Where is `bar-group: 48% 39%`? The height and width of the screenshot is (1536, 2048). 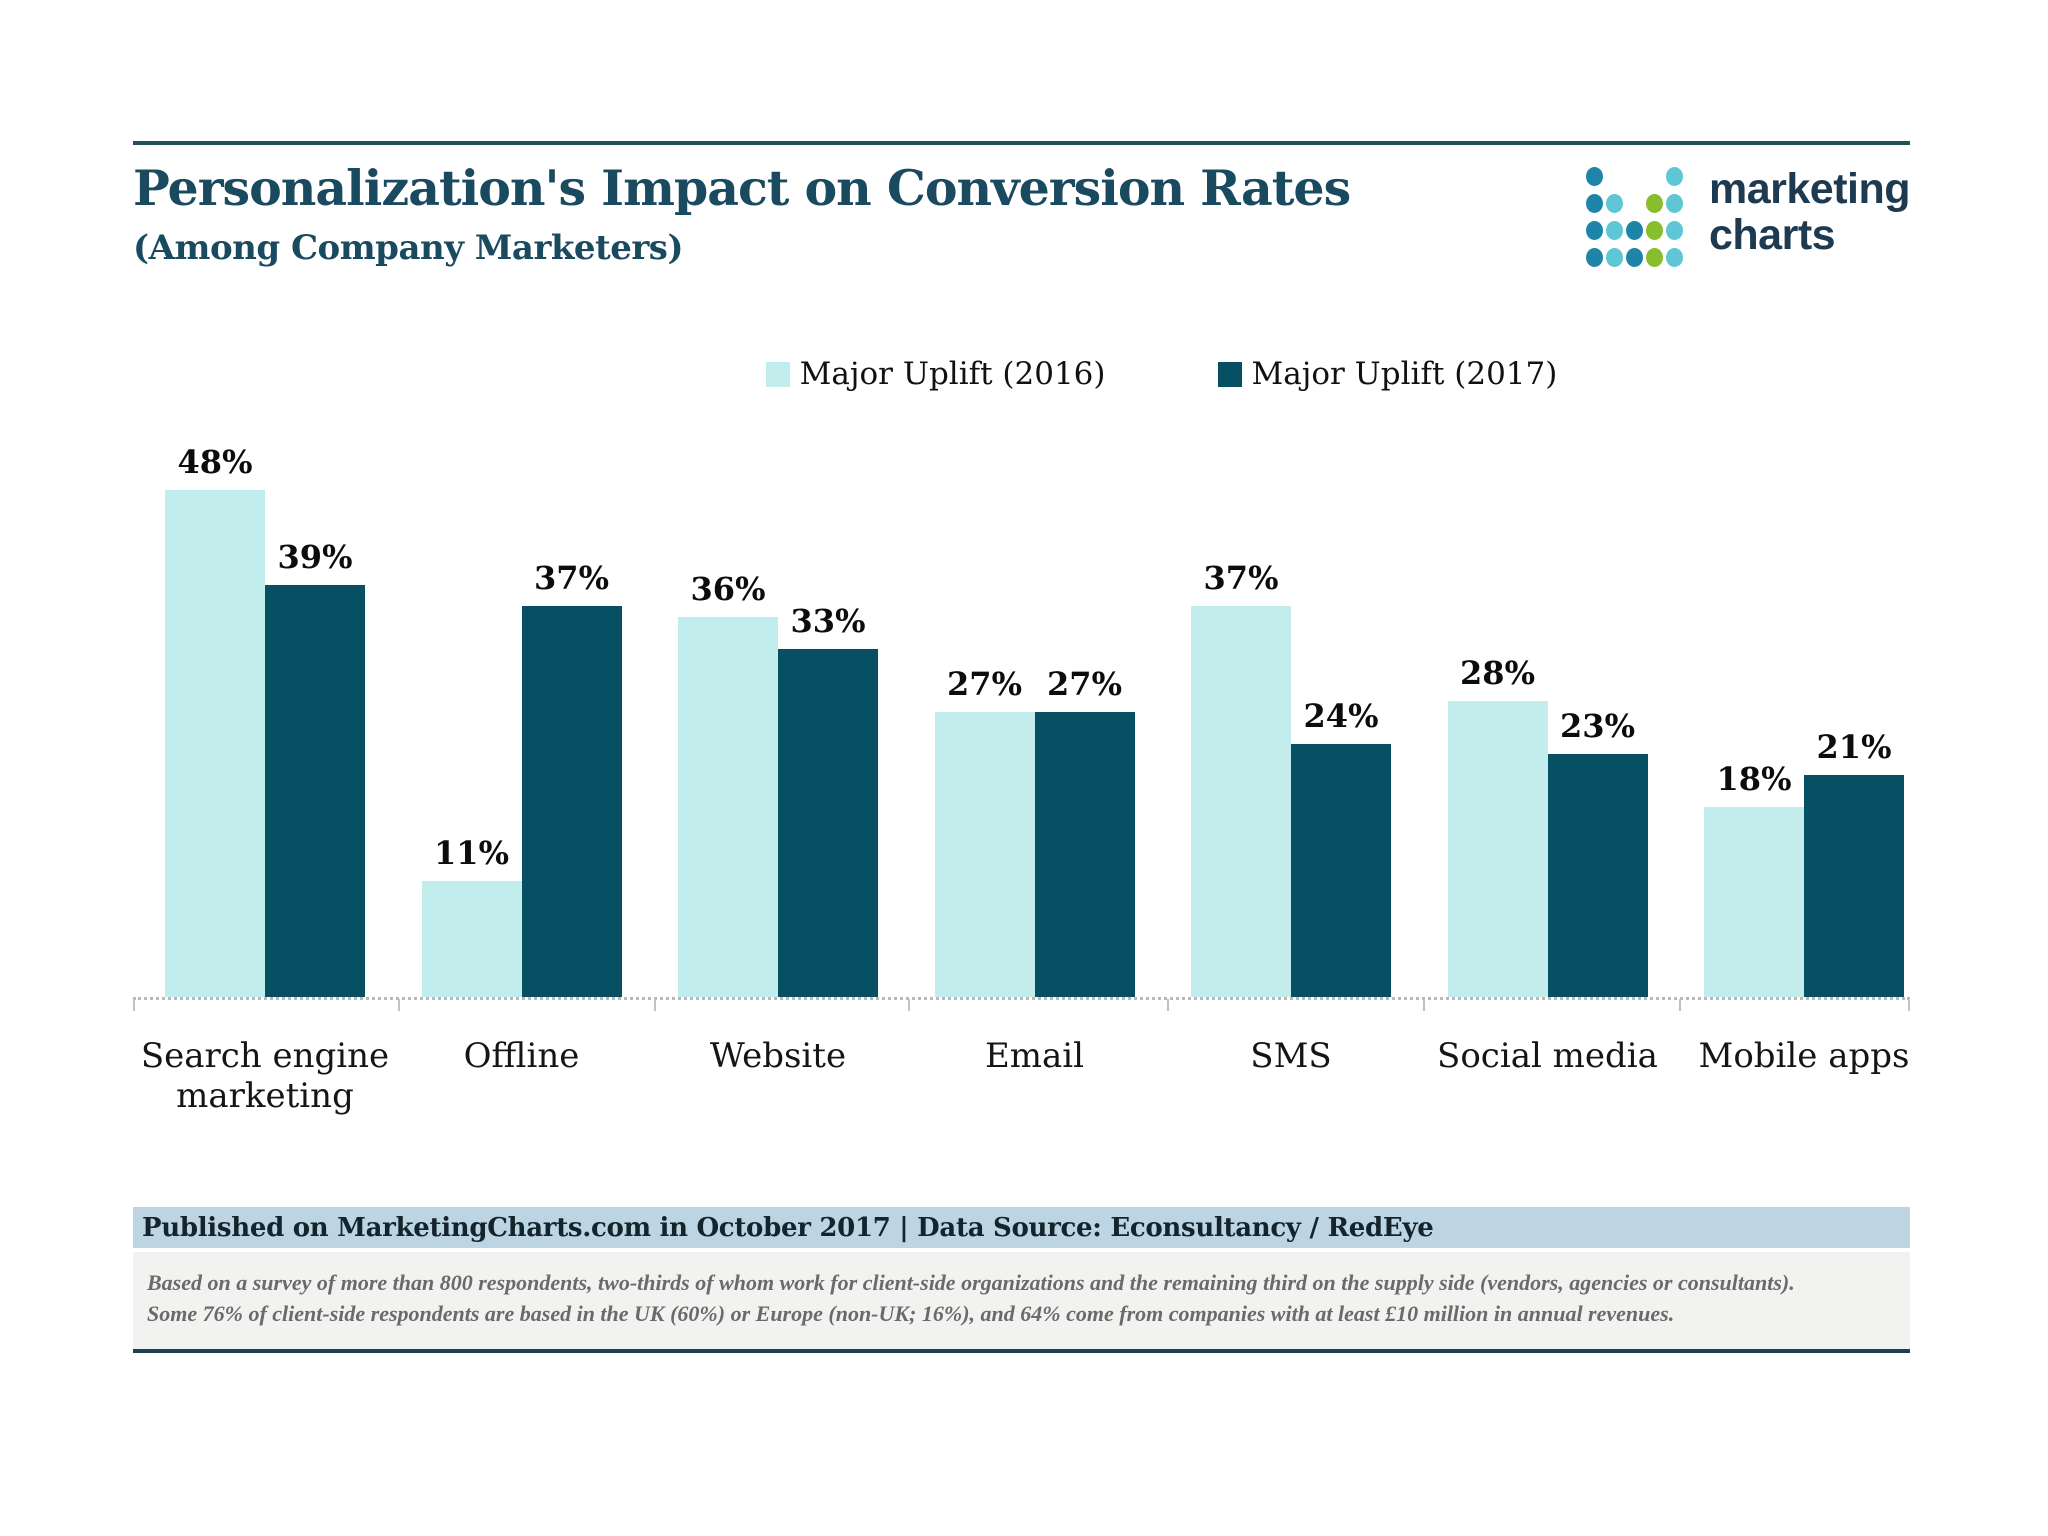 bar-group: 48% 39% is located at coordinates (265, 720).